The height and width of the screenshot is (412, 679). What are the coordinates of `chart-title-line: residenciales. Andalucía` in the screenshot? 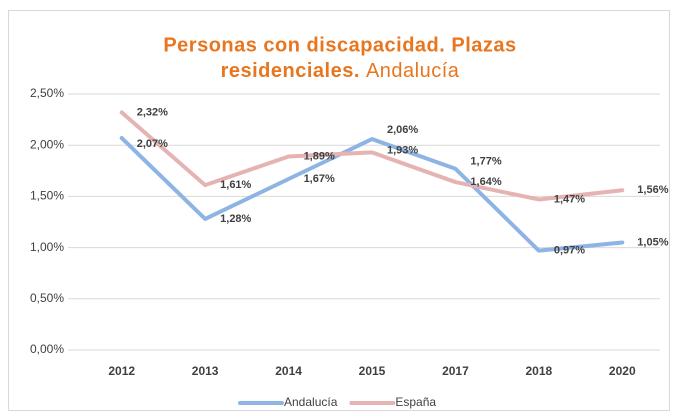 It's located at (340, 71).